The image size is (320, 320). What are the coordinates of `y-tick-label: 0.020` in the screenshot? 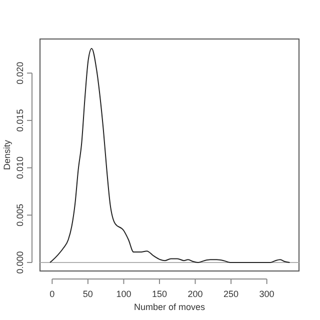 It's located at (20, 73).